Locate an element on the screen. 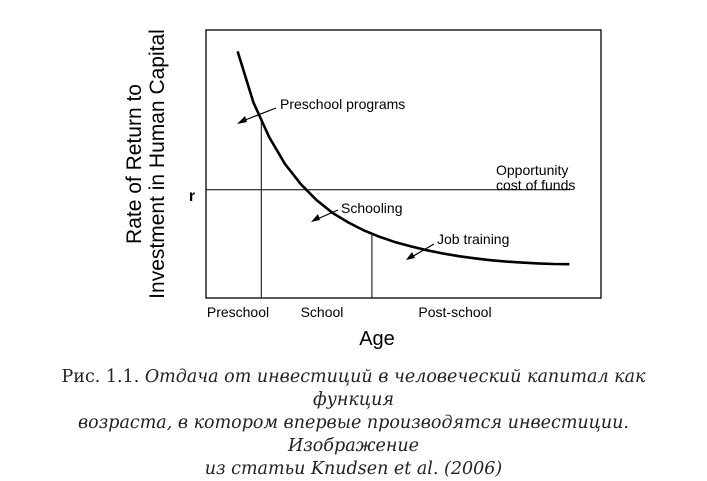  y-axis-label-line1: Rate of Return to is located at coordinates (134, 164).